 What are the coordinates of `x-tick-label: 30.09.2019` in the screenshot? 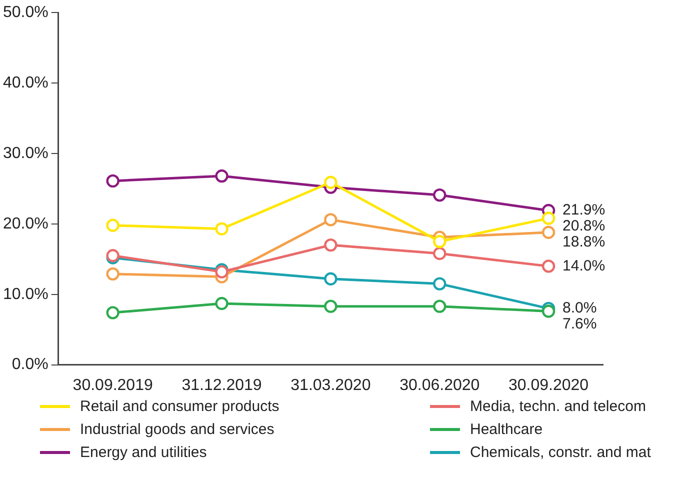 It's located at (112, 385).